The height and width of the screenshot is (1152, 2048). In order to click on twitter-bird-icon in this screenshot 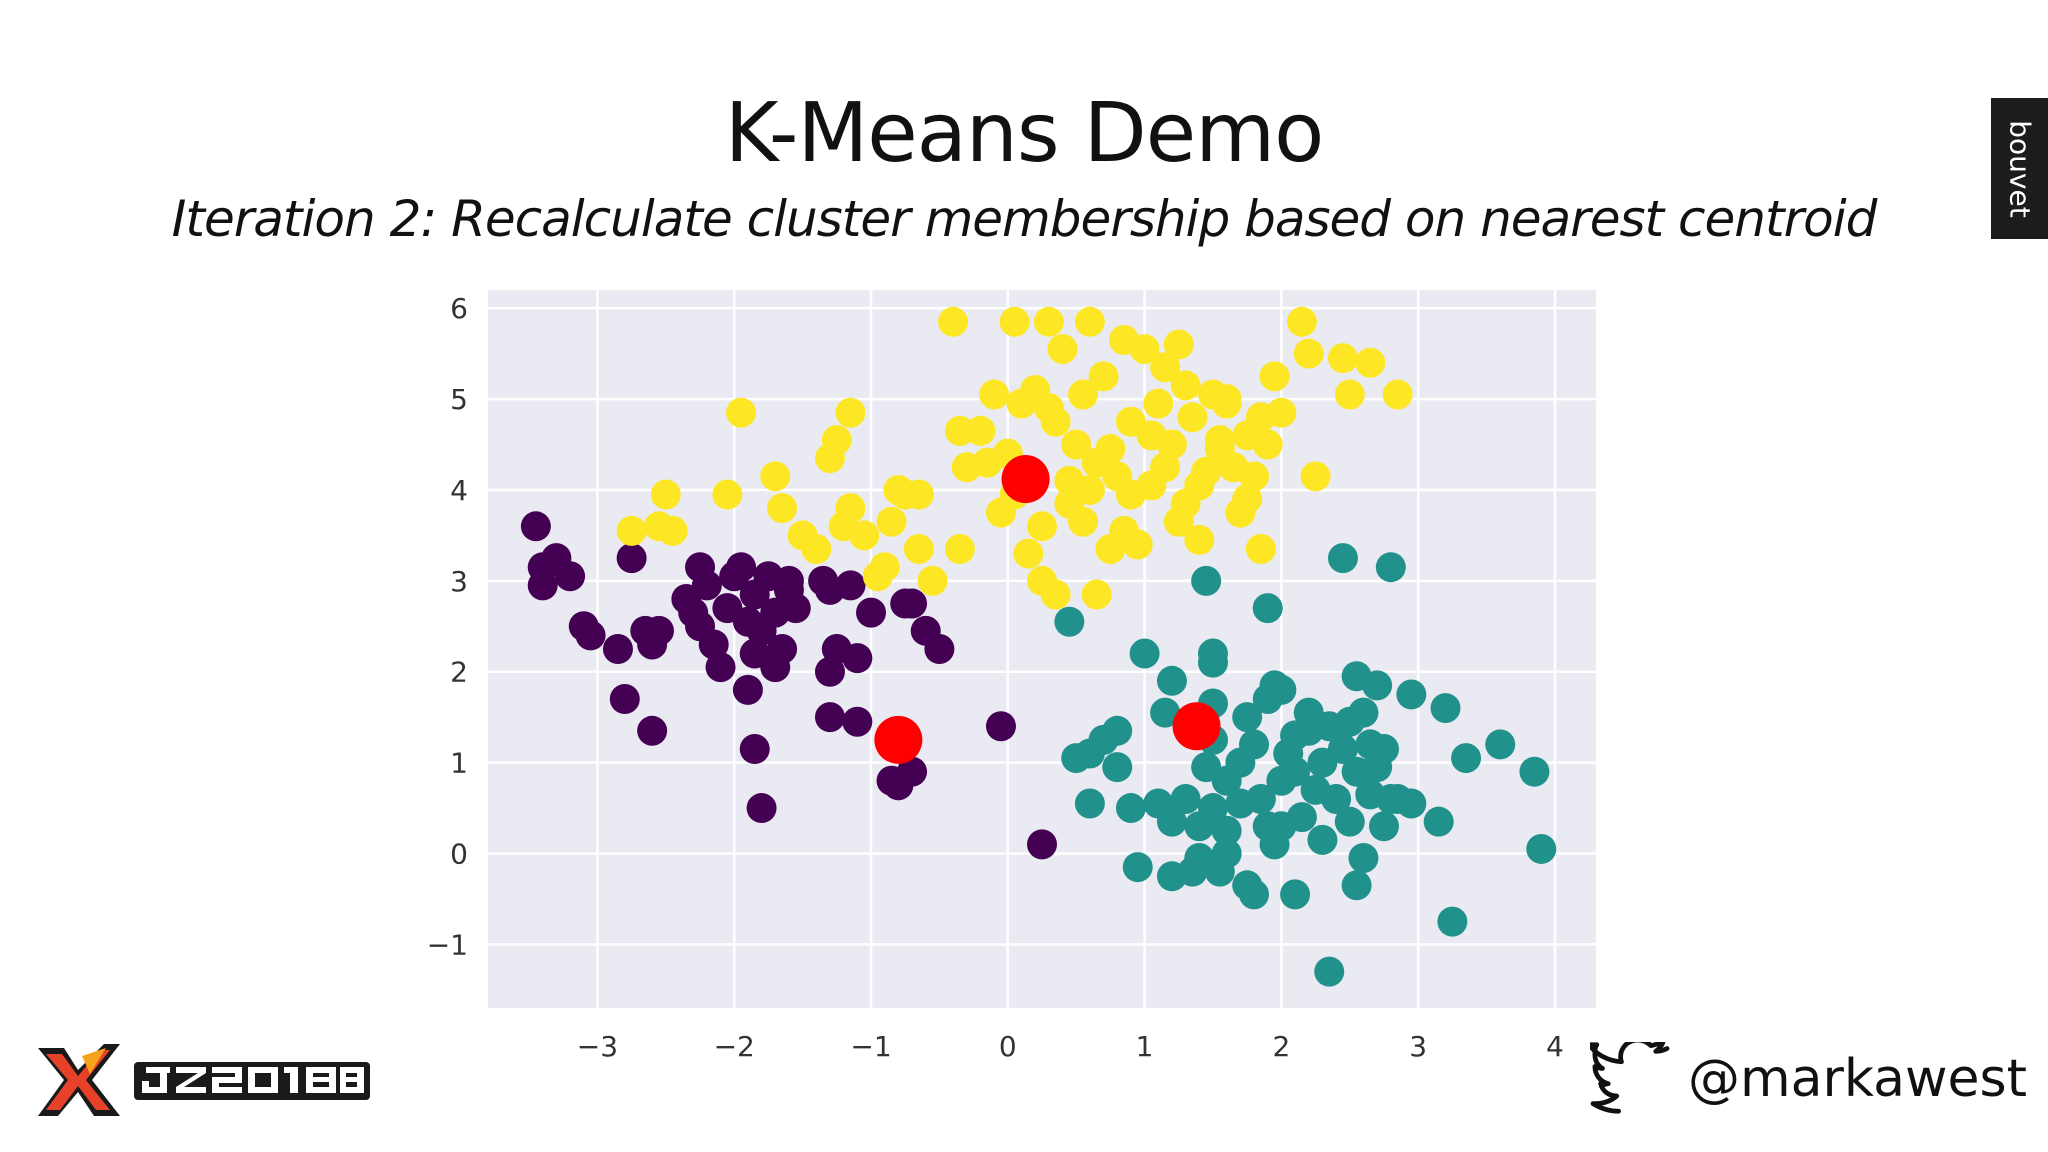, I will do `click(1630, 1078)`.